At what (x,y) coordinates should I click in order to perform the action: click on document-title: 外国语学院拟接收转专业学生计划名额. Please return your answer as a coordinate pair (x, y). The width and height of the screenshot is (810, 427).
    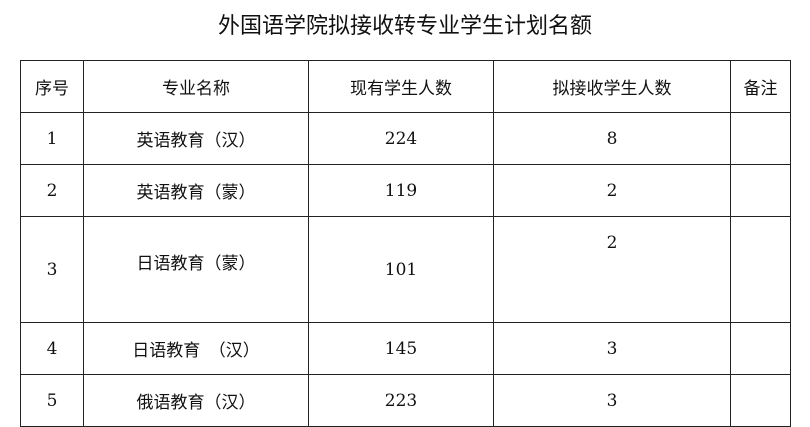
    Looking at the image, I should click on (404, 26).